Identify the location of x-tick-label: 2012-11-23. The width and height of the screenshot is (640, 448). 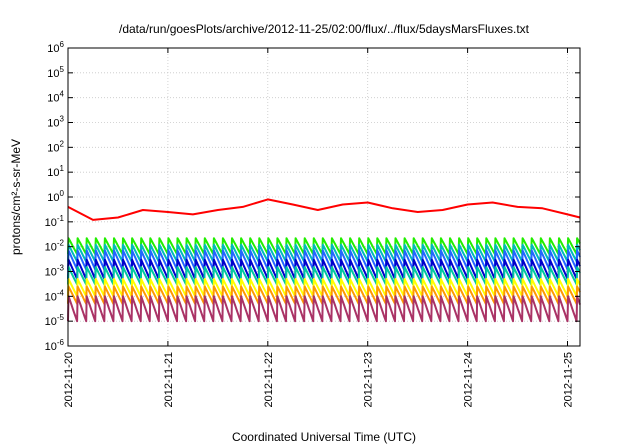
(369, 379).